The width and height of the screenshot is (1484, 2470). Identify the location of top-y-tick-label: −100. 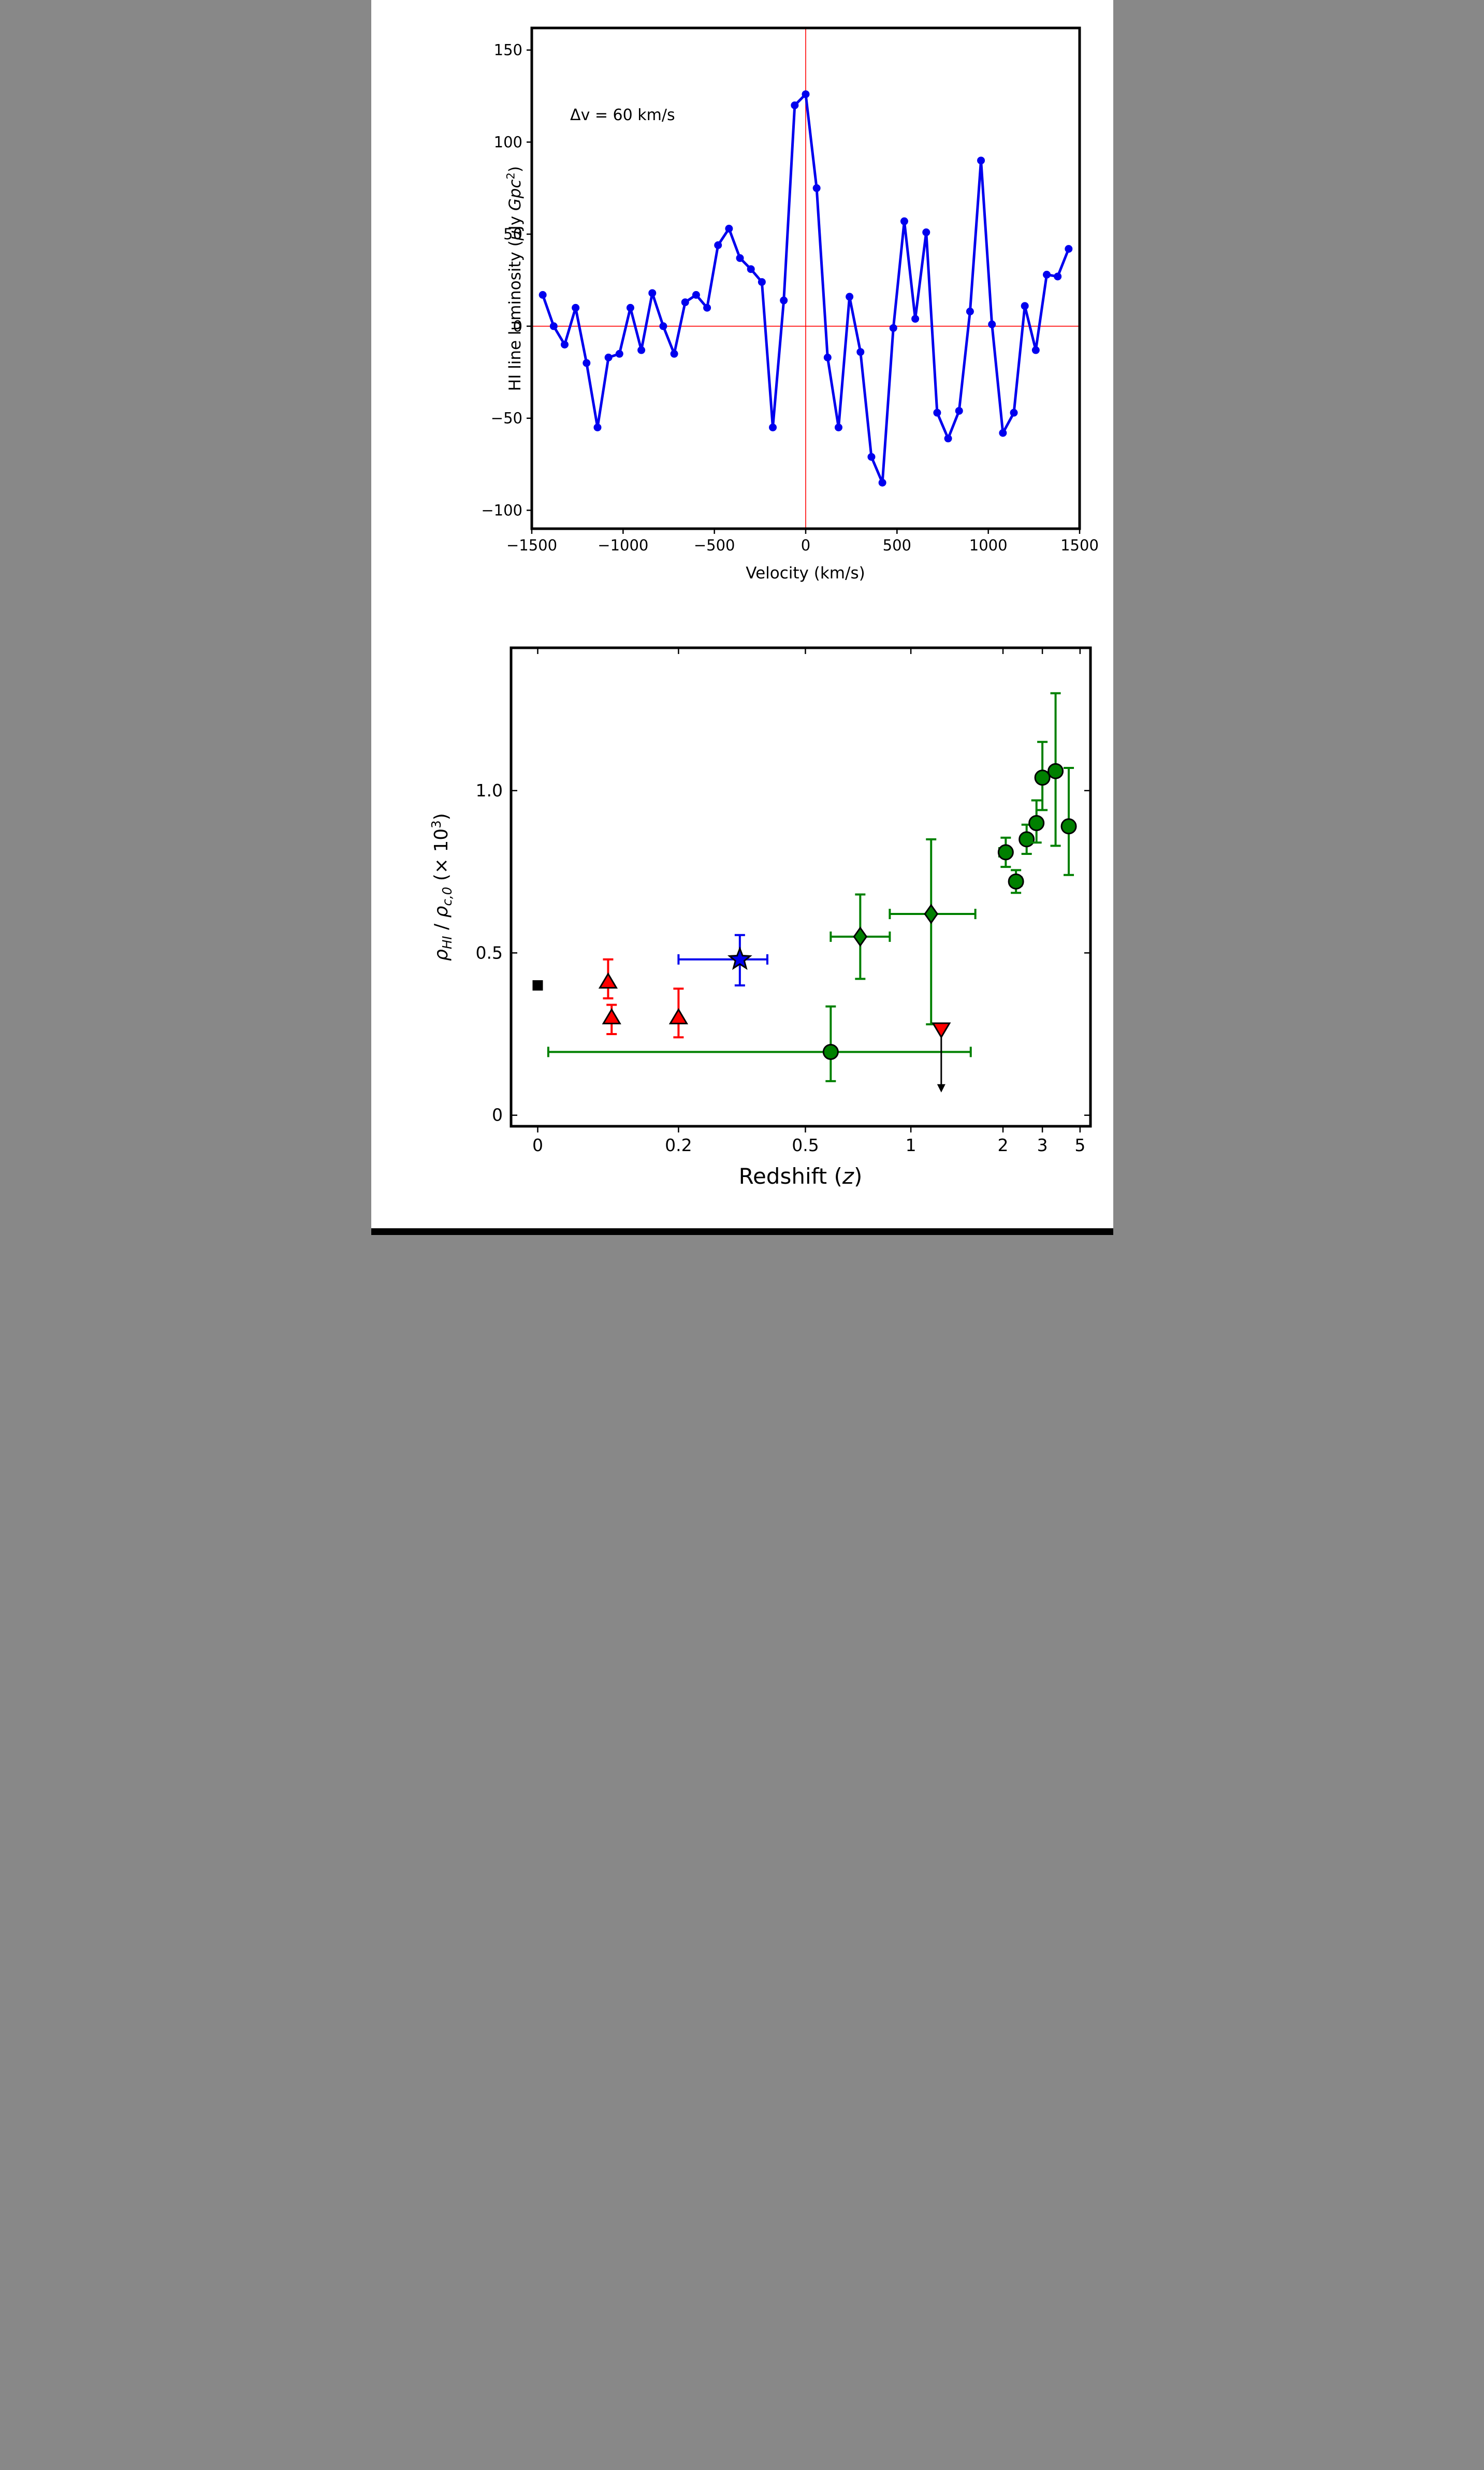
(502, 510).